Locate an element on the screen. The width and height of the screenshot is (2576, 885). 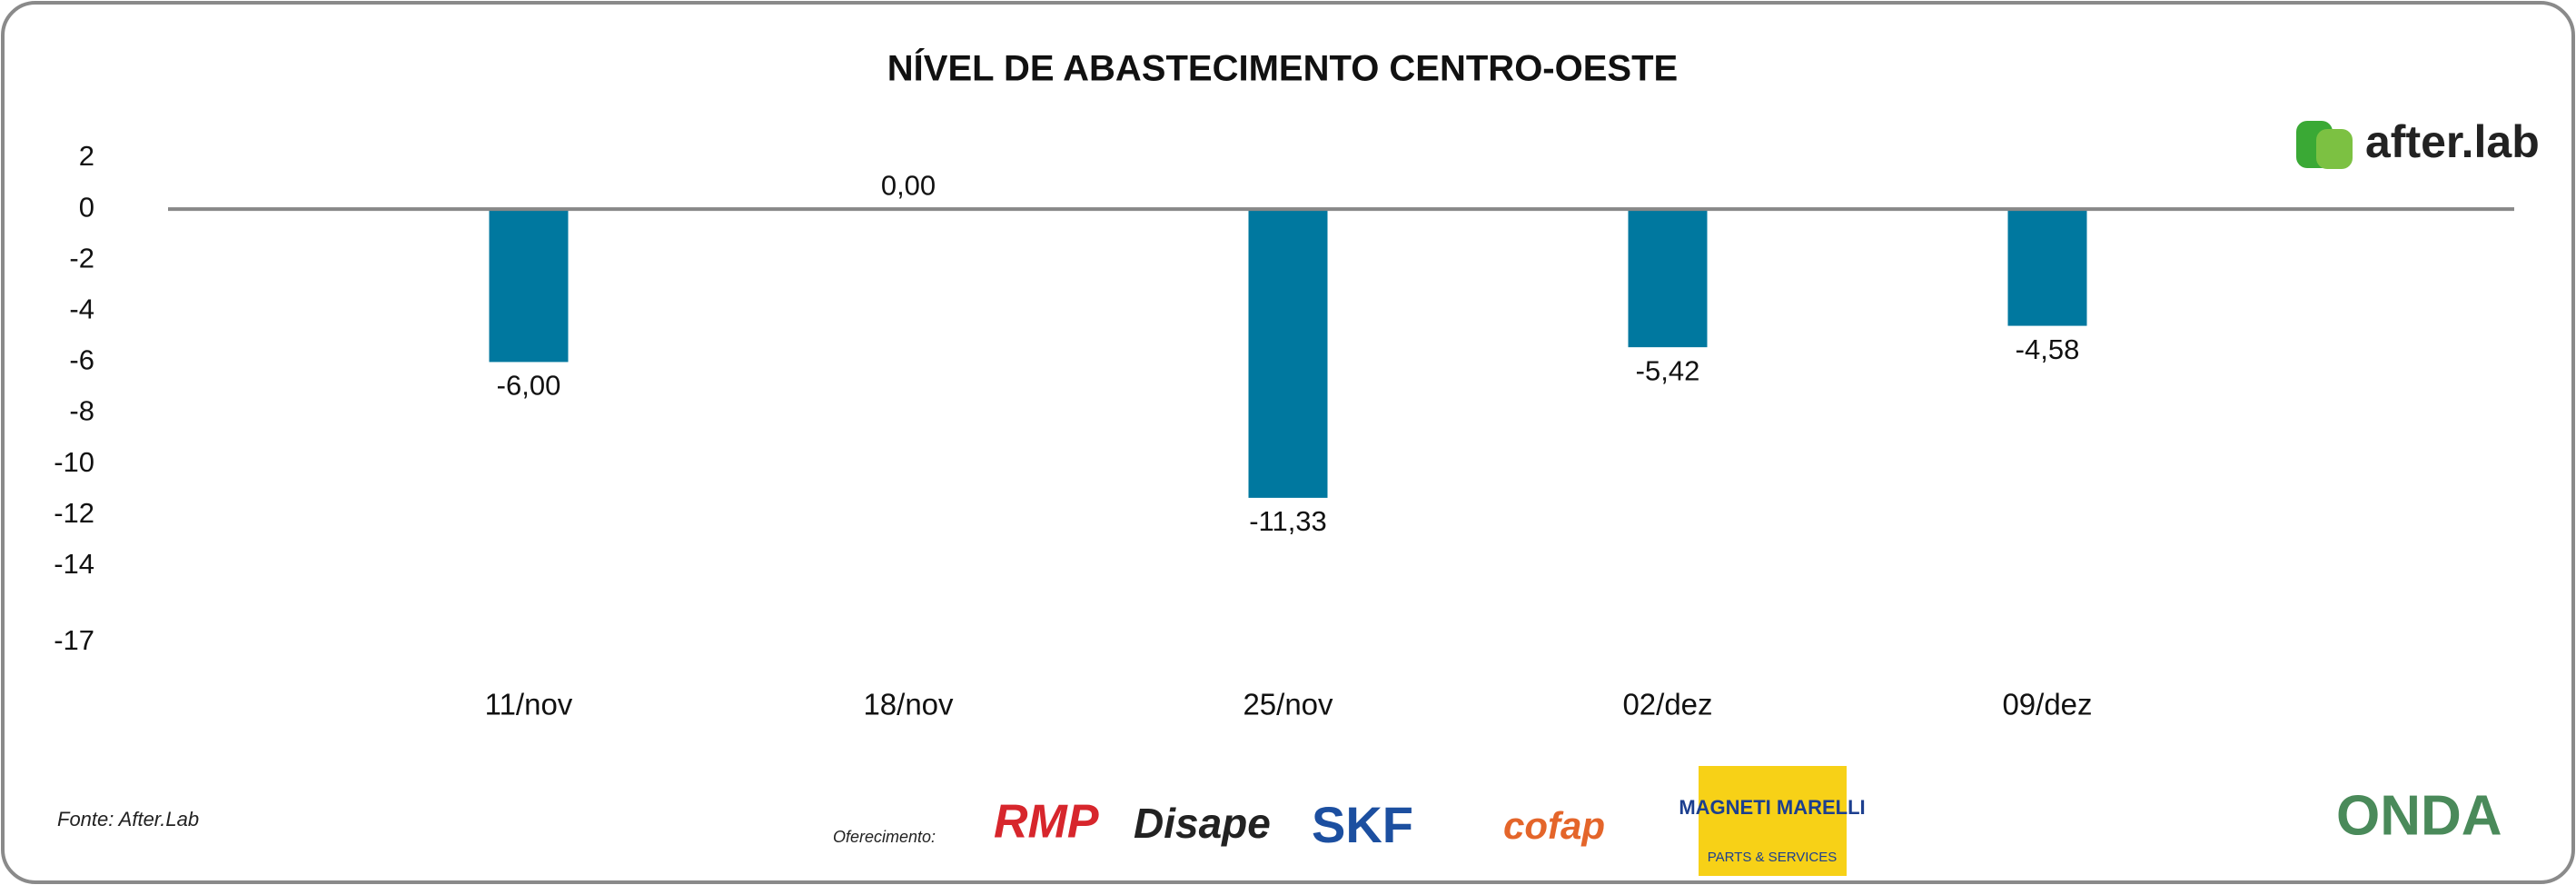
sponsor-box is located at coordinates (1773, 821).